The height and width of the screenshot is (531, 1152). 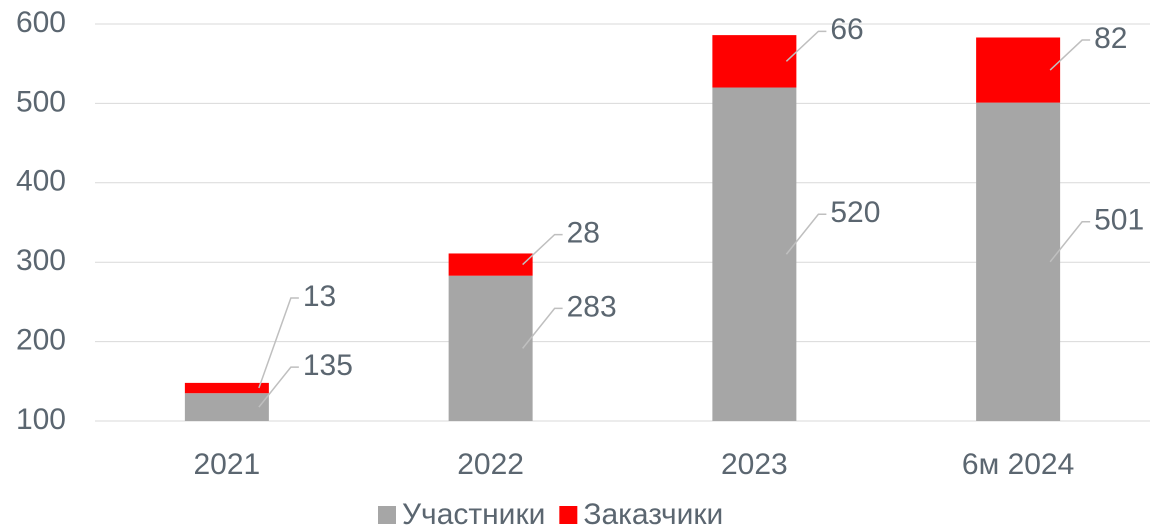 What do you see at coordinates (846, 29) in the screenshot?
I see `data-label: 66` at bounding box center [846, 29].